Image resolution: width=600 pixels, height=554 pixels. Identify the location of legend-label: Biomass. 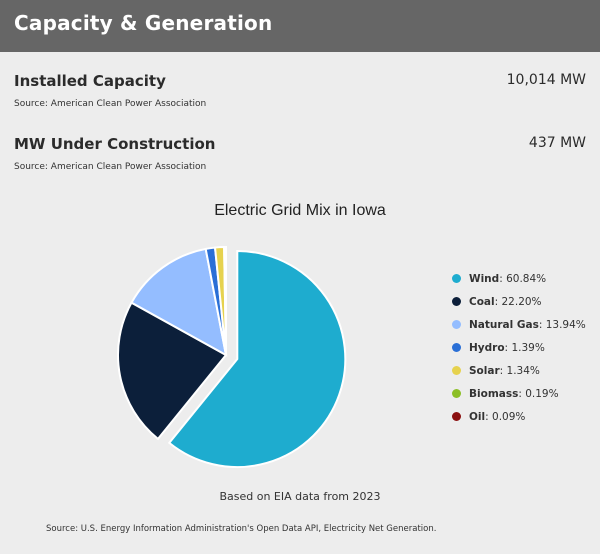
(494, 393).